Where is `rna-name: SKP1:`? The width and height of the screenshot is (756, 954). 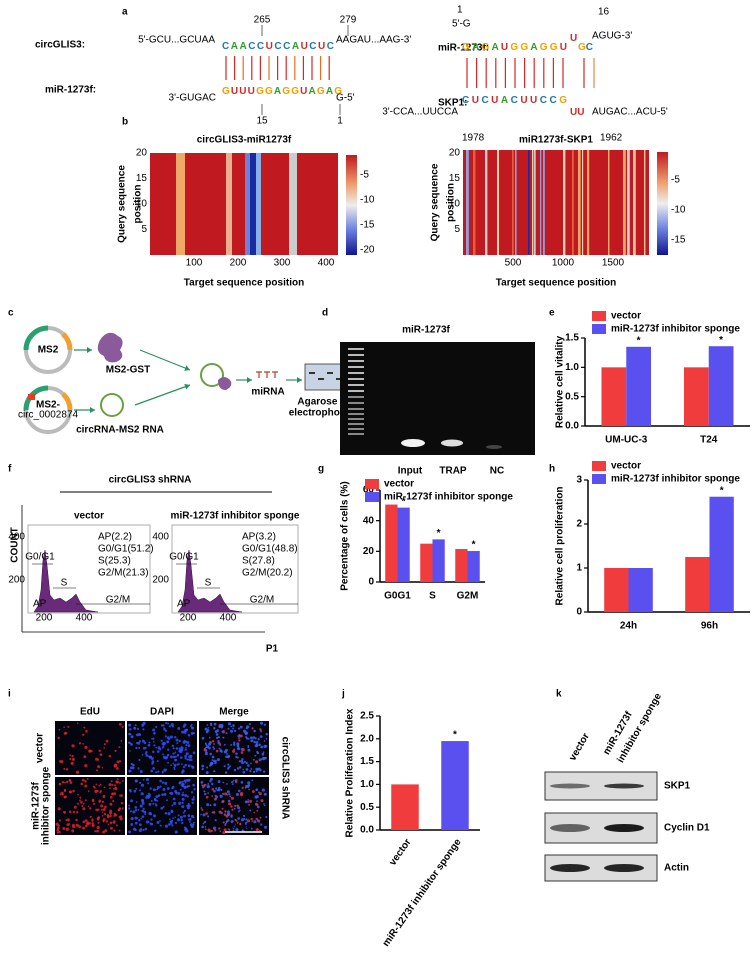 rna-name: SKP1: is located at coordinates (452, 103).